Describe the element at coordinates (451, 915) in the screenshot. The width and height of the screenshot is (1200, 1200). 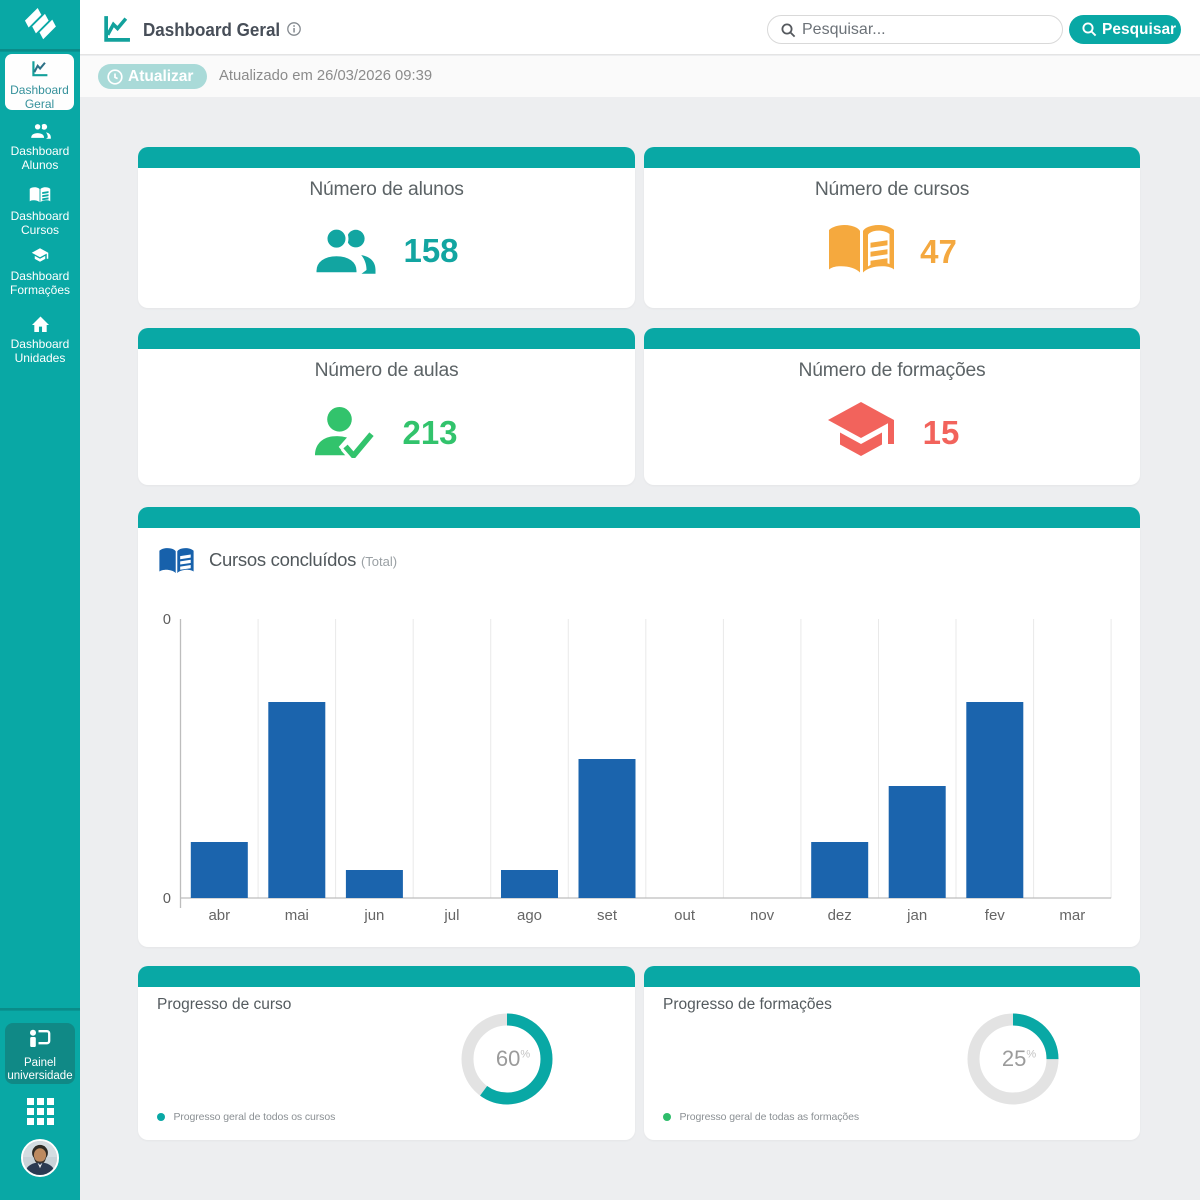
I see `svg-text: jul` at that location.